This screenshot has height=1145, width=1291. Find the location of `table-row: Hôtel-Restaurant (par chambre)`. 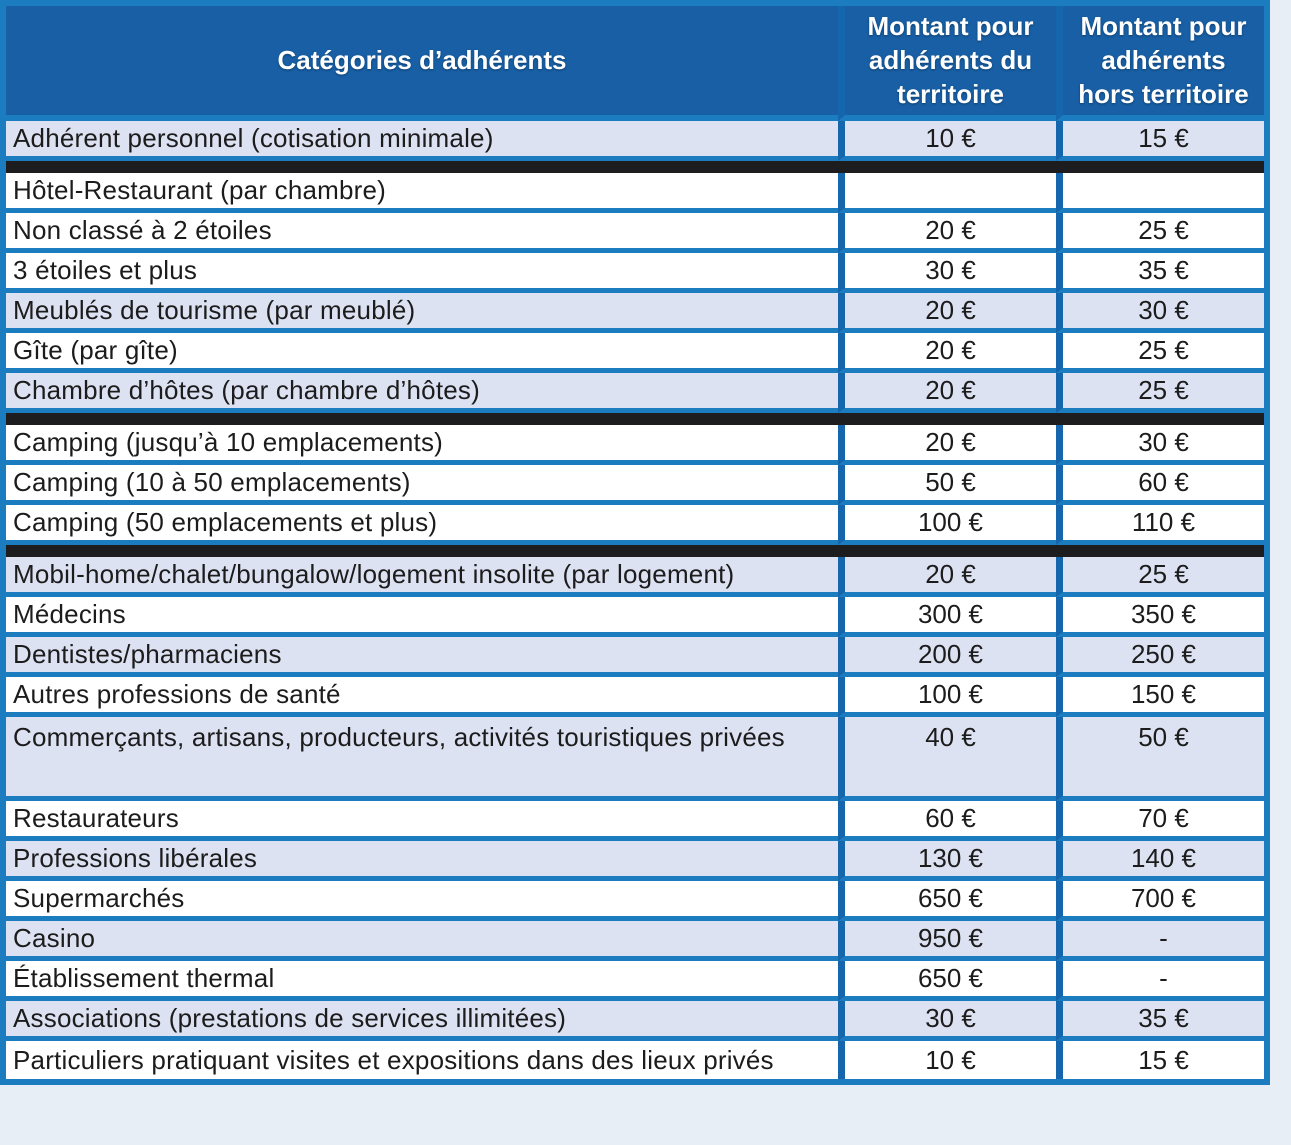

table-row: Hôtel-Restaurant (par chambre) is located at coordinates (635, 193).